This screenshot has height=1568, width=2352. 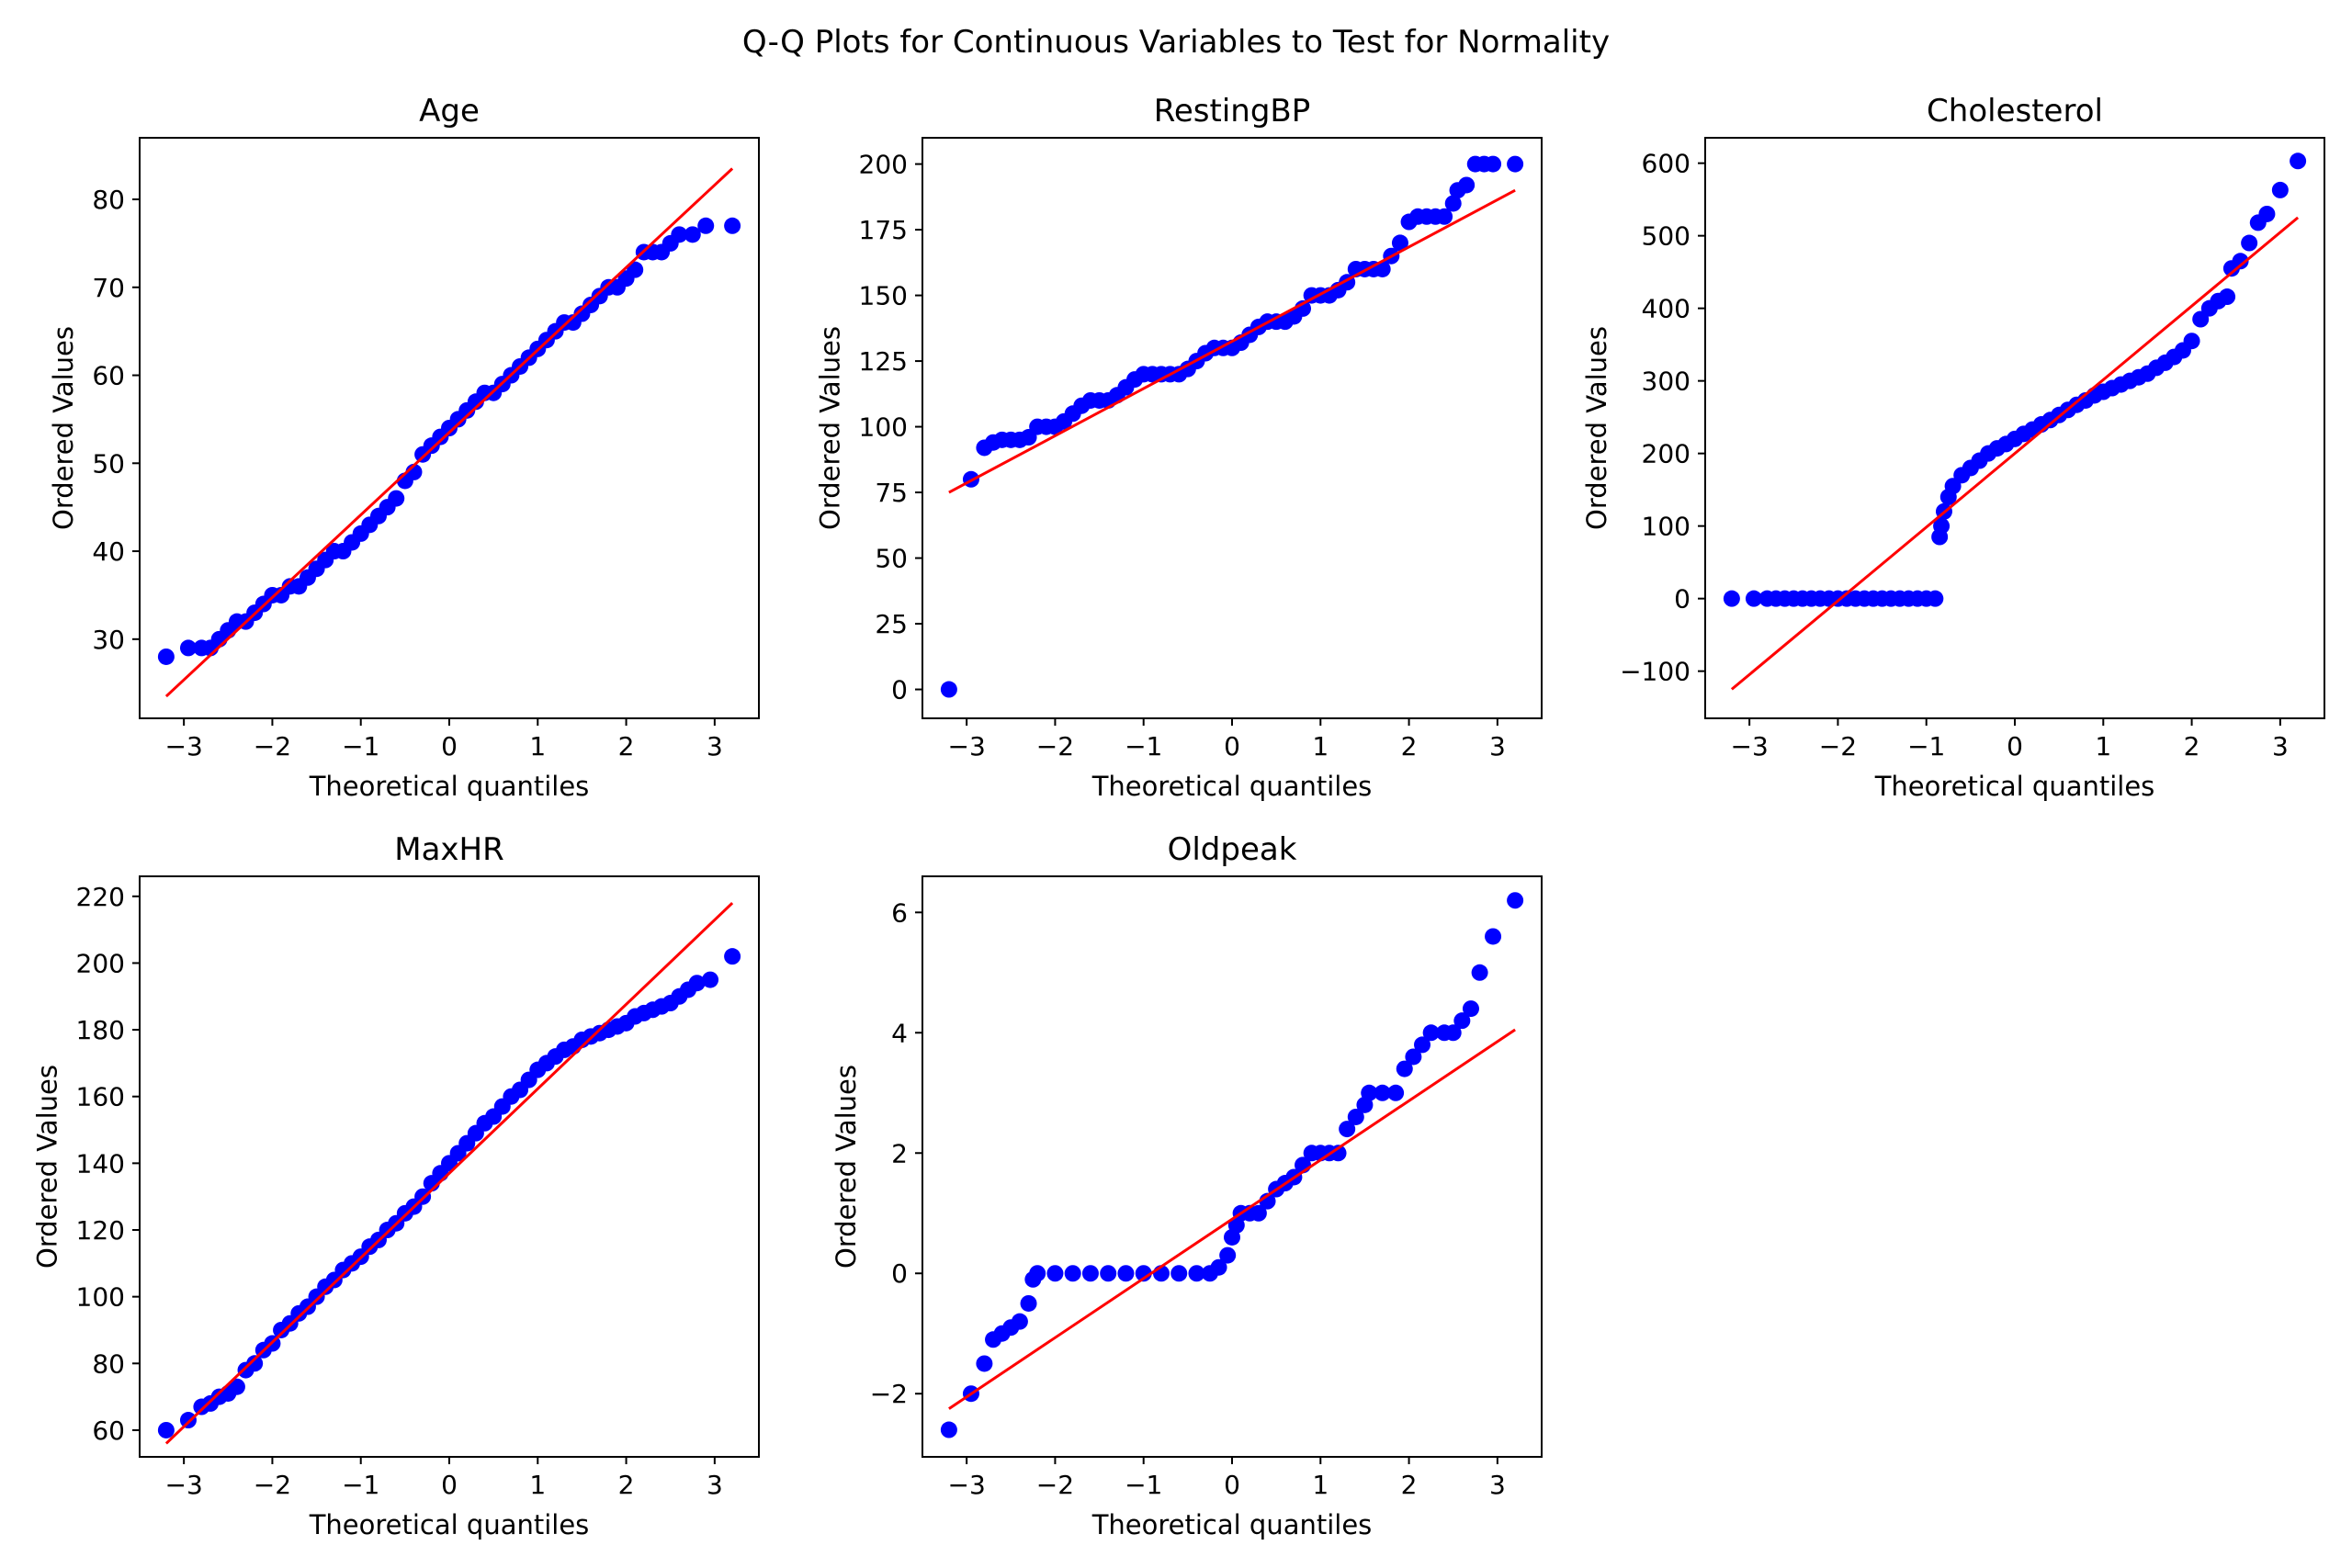 I want to click on y-tick-label: 500, so click(x=1666, y=237).